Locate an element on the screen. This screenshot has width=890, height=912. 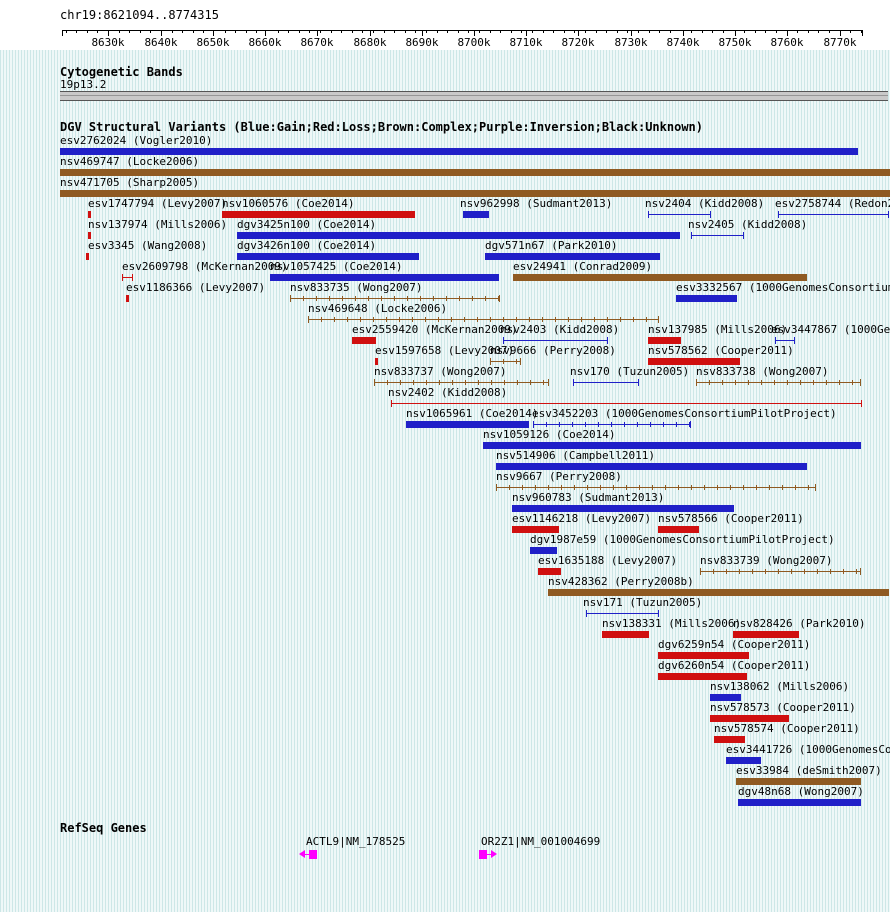
variant-label: dgv3426n100 (Coe2014) is located at coordinates (307, 245).